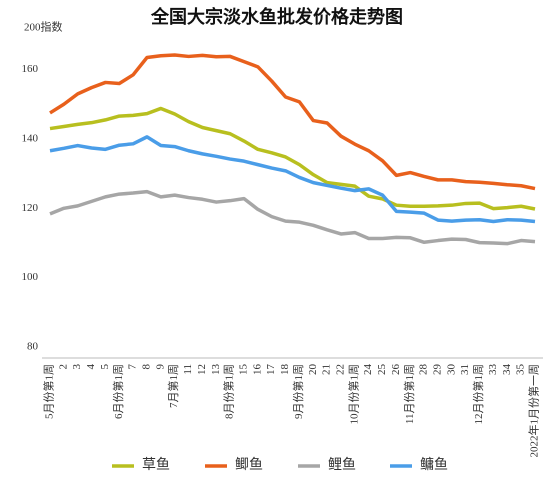 The image size is (554, 490). What do you see at coordinates (292, 217) in the screenshot?
I see `series-line` at bounding box center [292, 217].